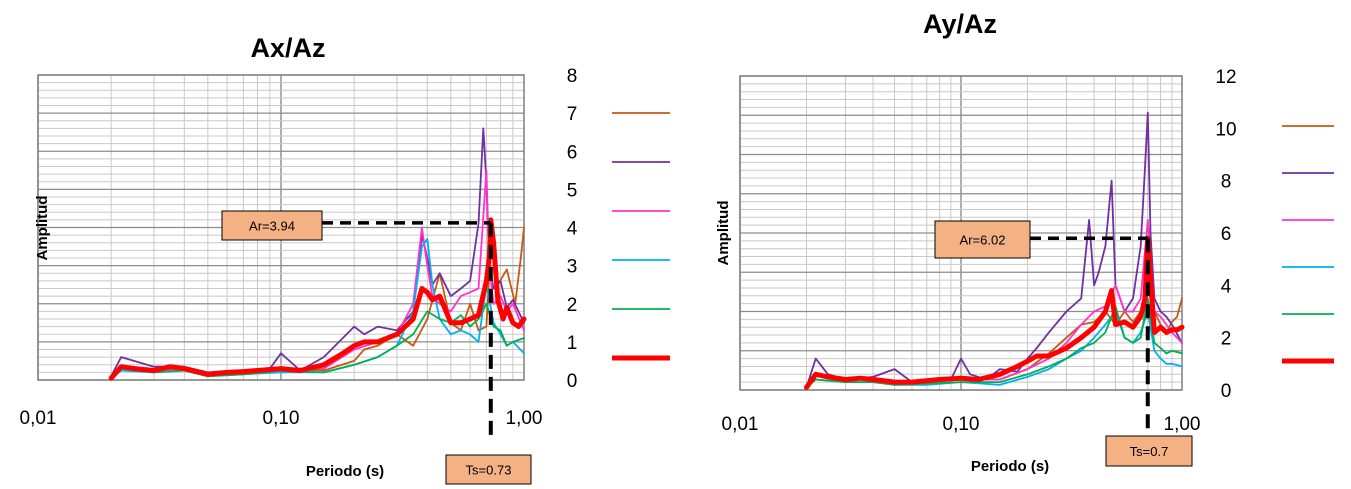 This screenshot has height=489, width=1351. What do you see at coordinates (572, 267) in the screenshot?
I see `y-tick-label: 3` at bounding box center [572, 267].